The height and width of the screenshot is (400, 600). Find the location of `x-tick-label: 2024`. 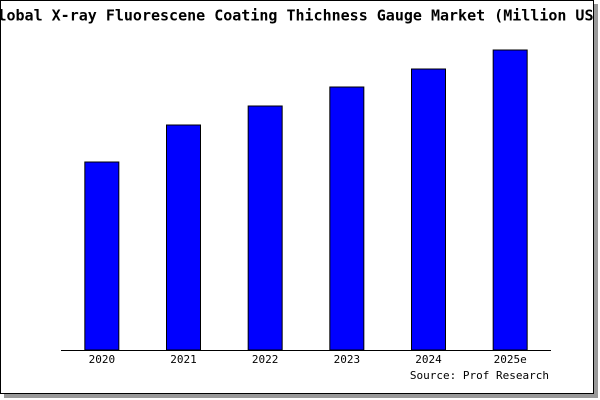

x-tick-label: 2024 is located at coordinates (428, 359).